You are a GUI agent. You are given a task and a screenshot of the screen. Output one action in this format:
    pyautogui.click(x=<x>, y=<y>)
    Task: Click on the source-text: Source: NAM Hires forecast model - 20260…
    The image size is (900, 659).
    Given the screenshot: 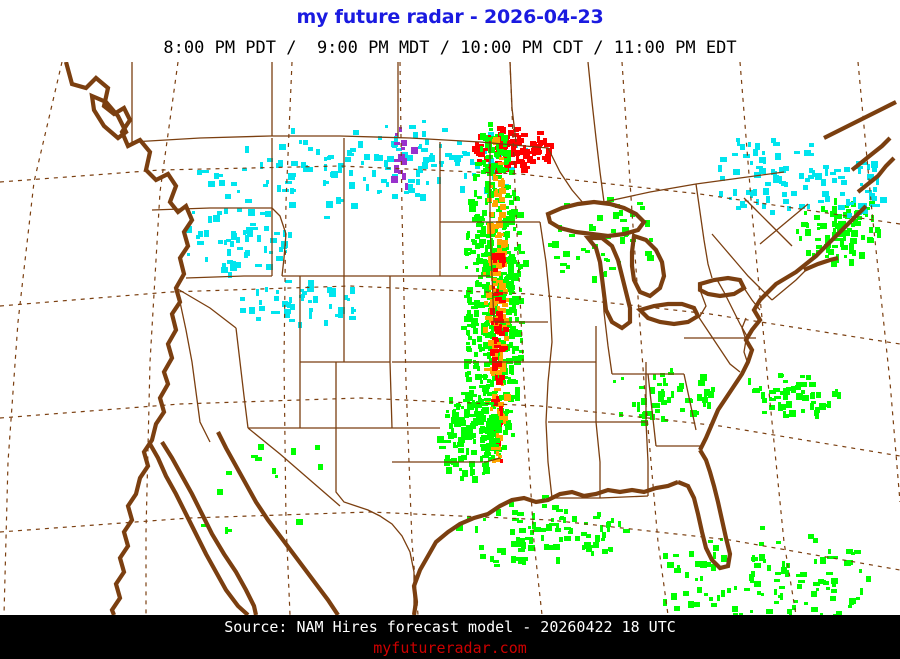 What is the action you would take?
    pyautogui.click(x=450, y=627)
    